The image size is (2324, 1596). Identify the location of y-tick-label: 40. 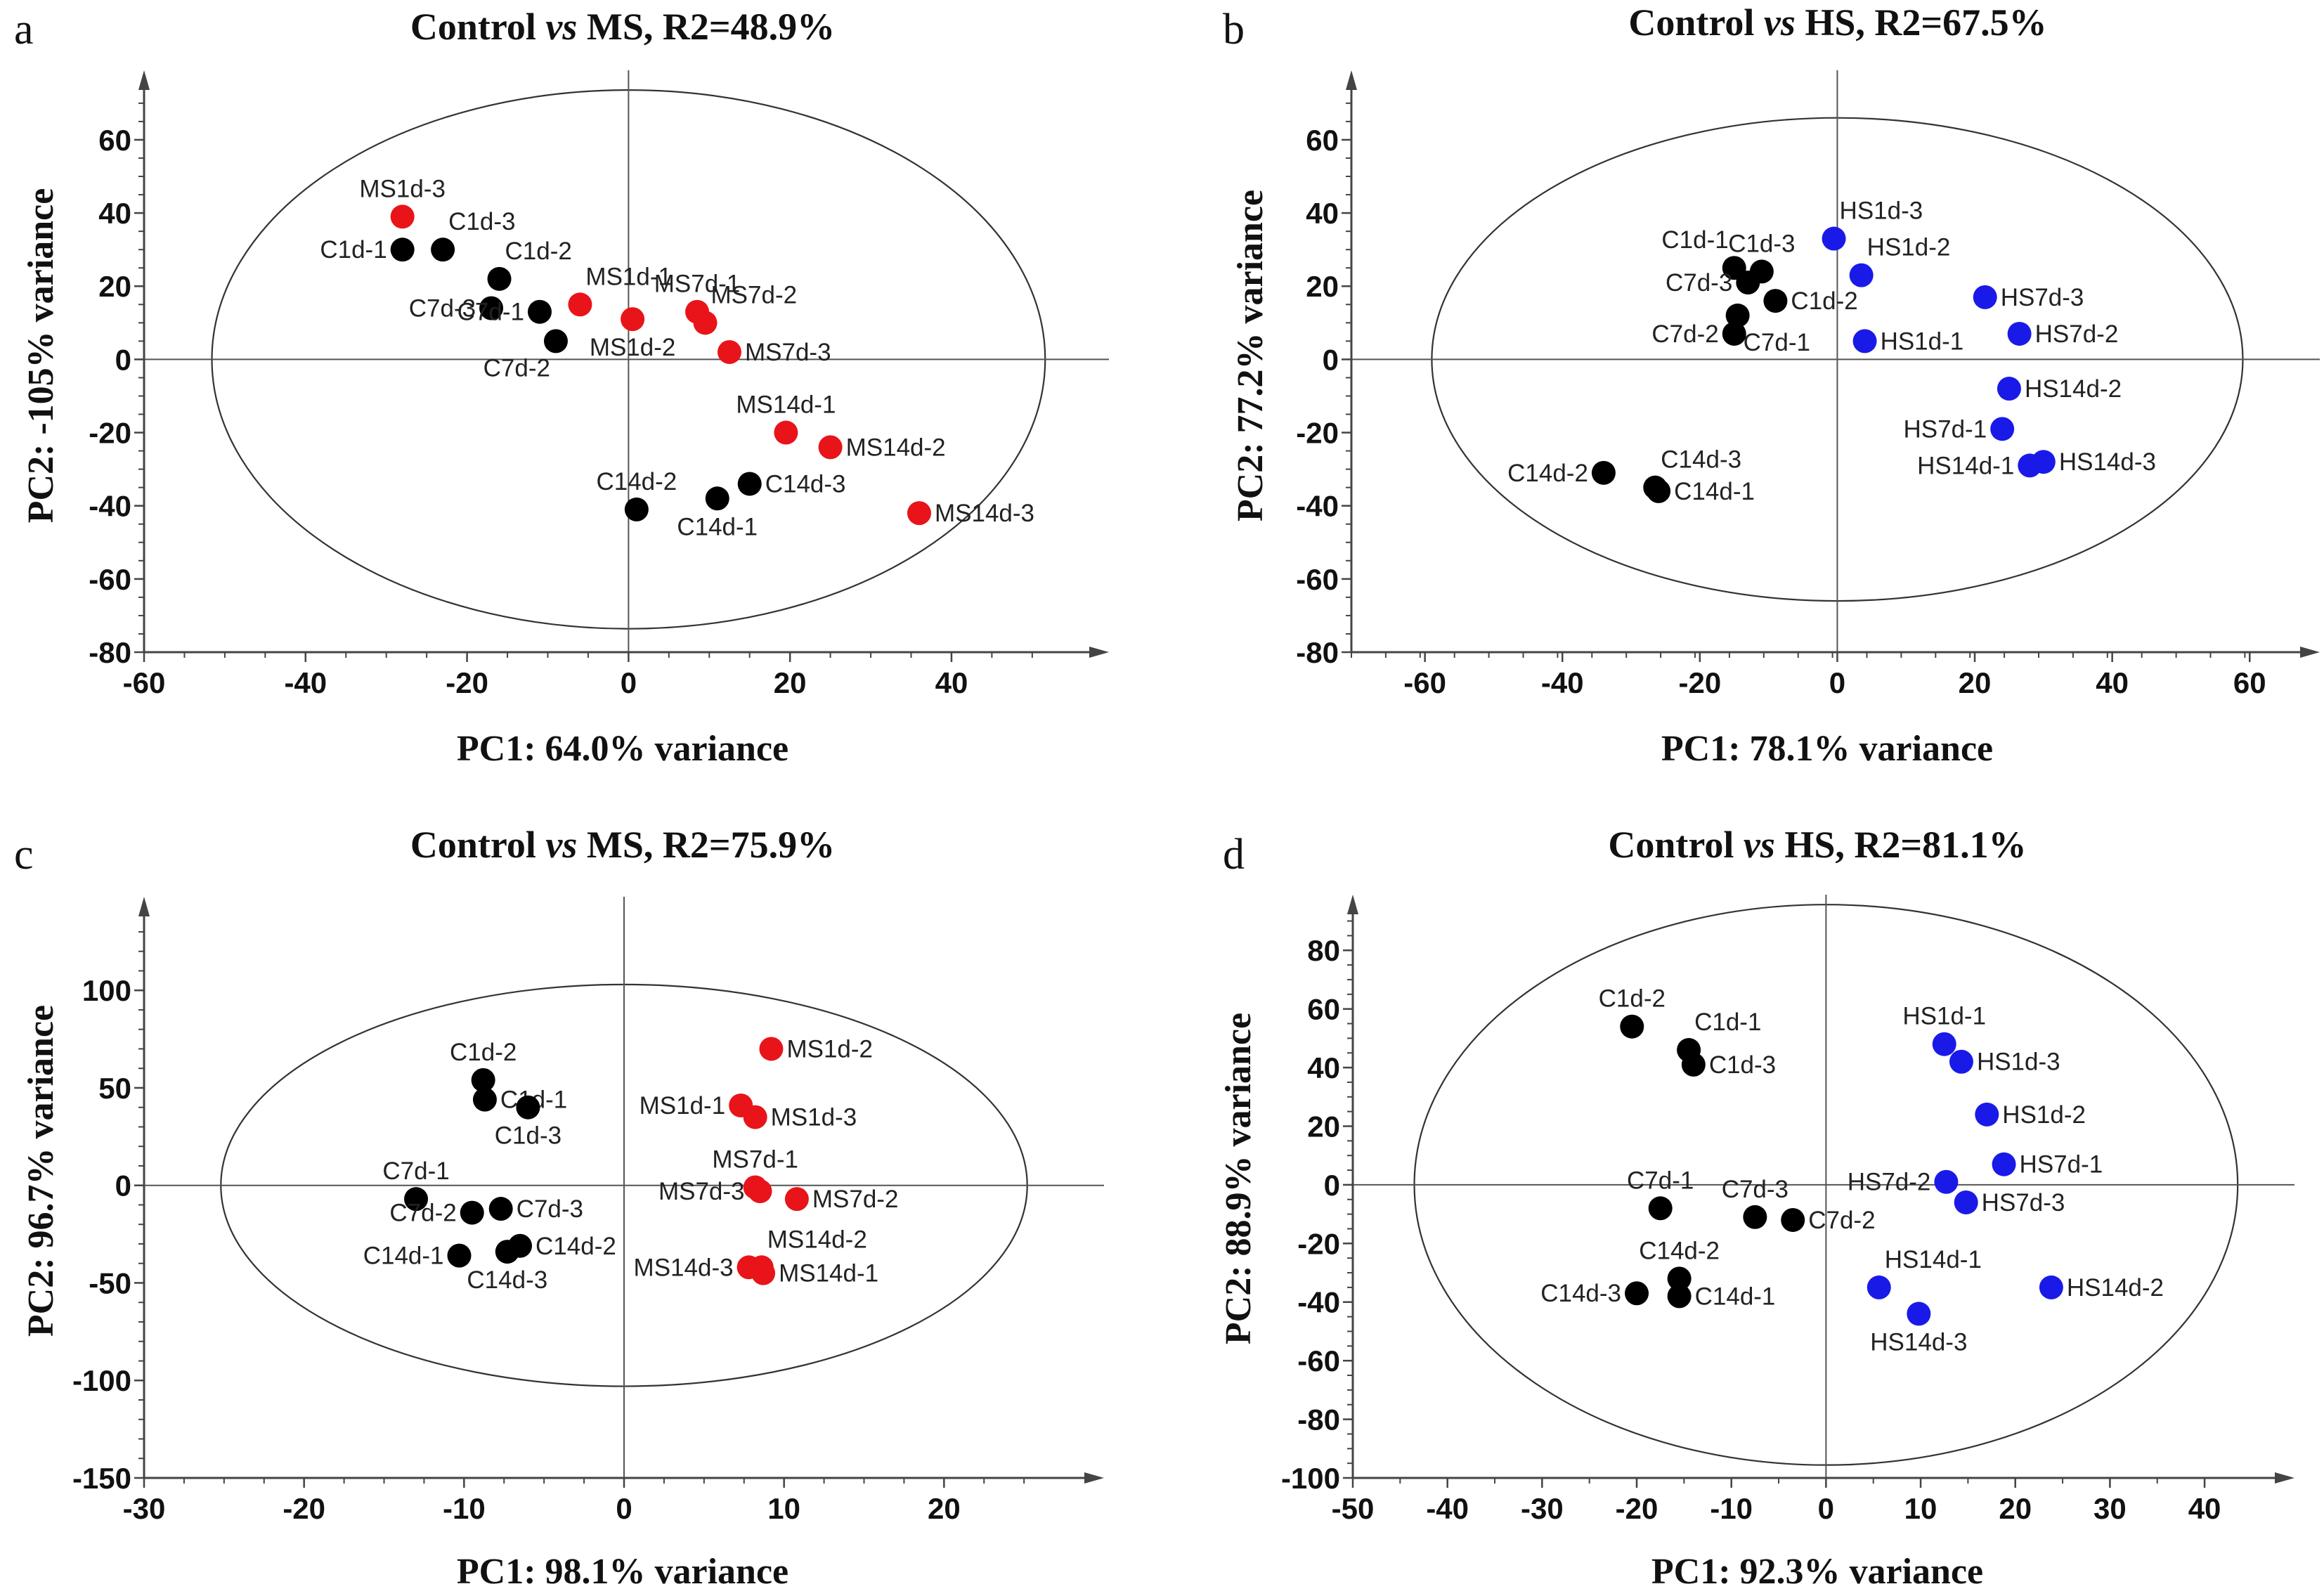
(1322, 214).